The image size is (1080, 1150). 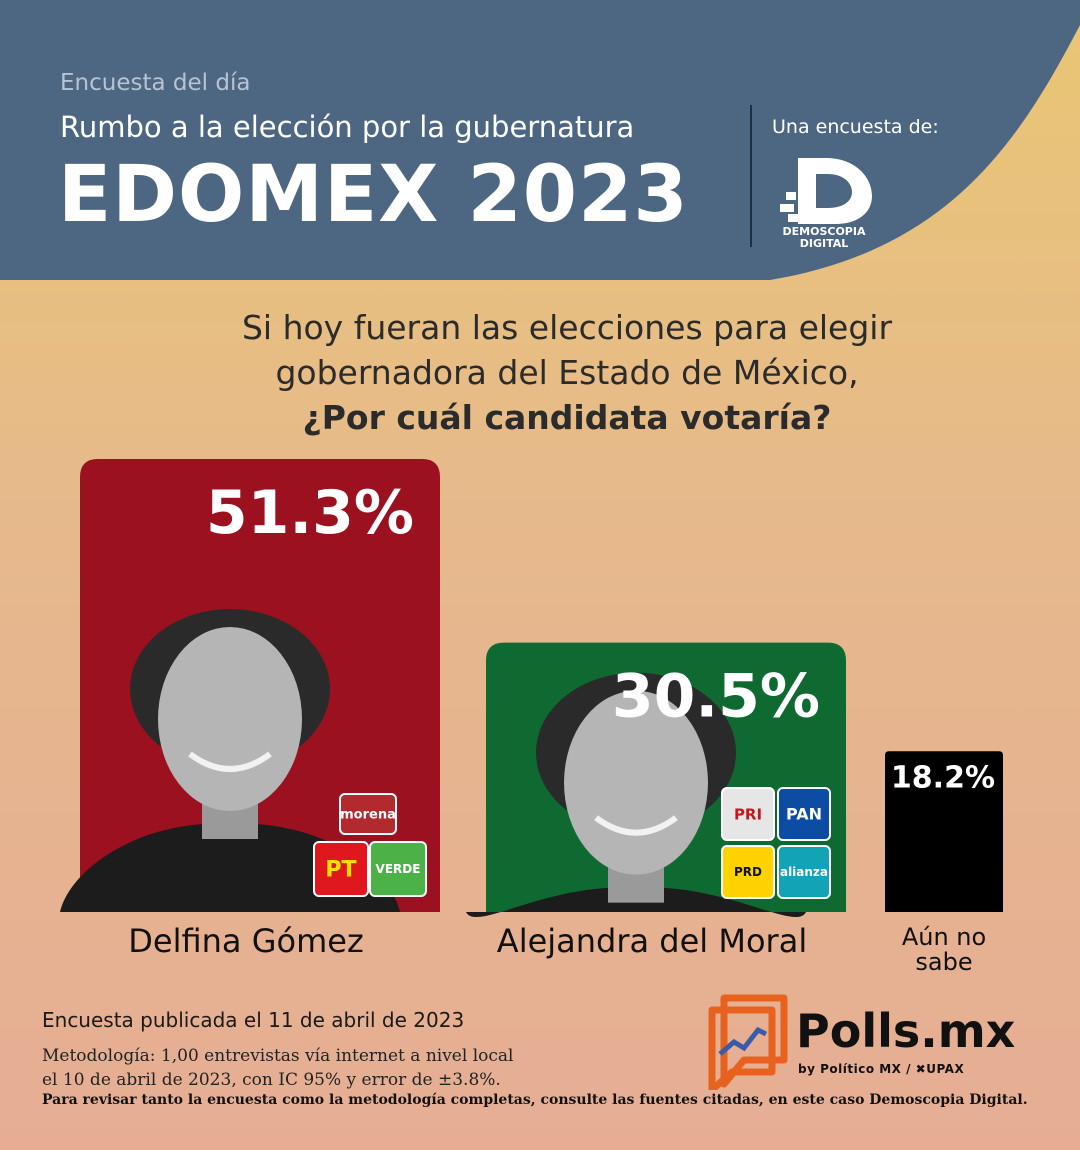 I want to click on party-nueva-alianza-logo, so click(x=804, y=872).